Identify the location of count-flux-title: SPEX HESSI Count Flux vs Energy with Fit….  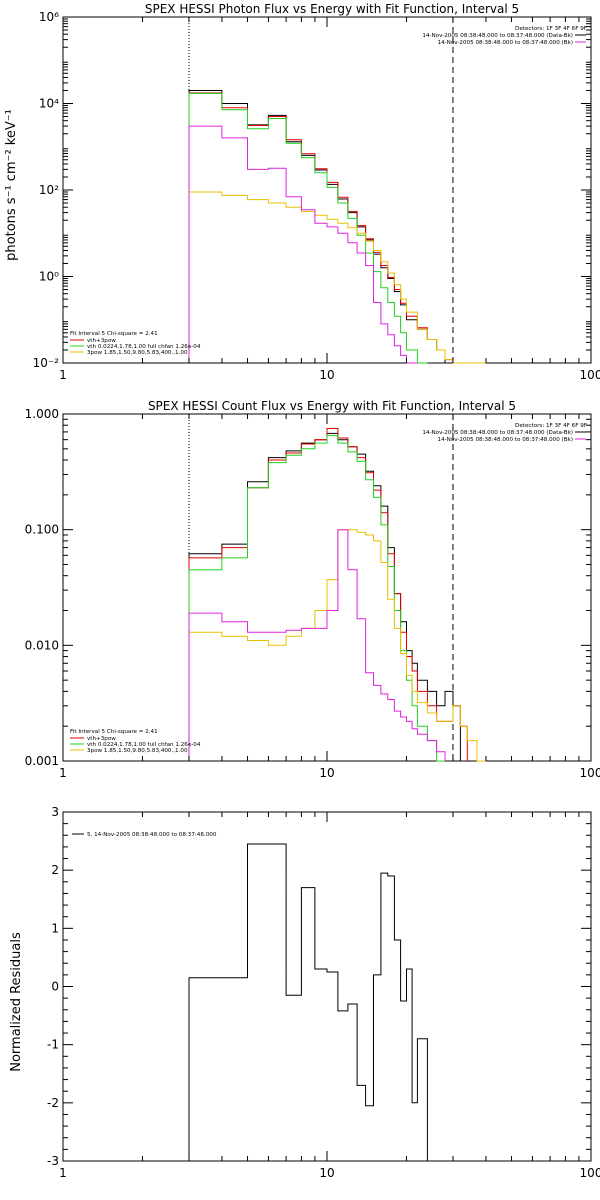
(332, 406).